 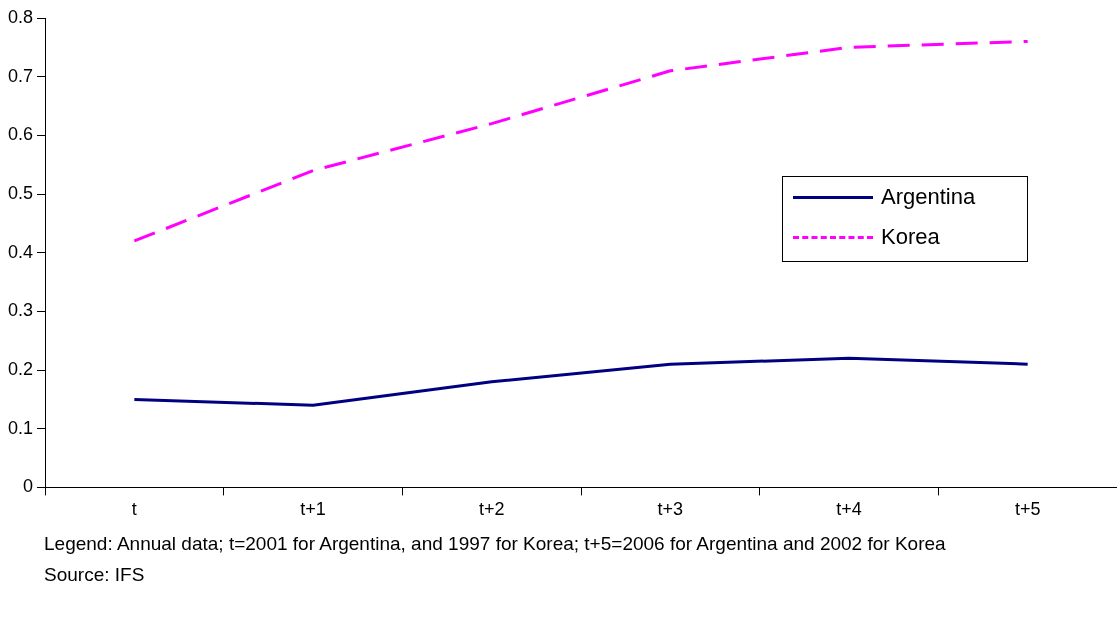 What do you see at coordinates (20, 427) in the screenshot?
I see `y-tick-label: 0.1` at bounding box center [20, 427].